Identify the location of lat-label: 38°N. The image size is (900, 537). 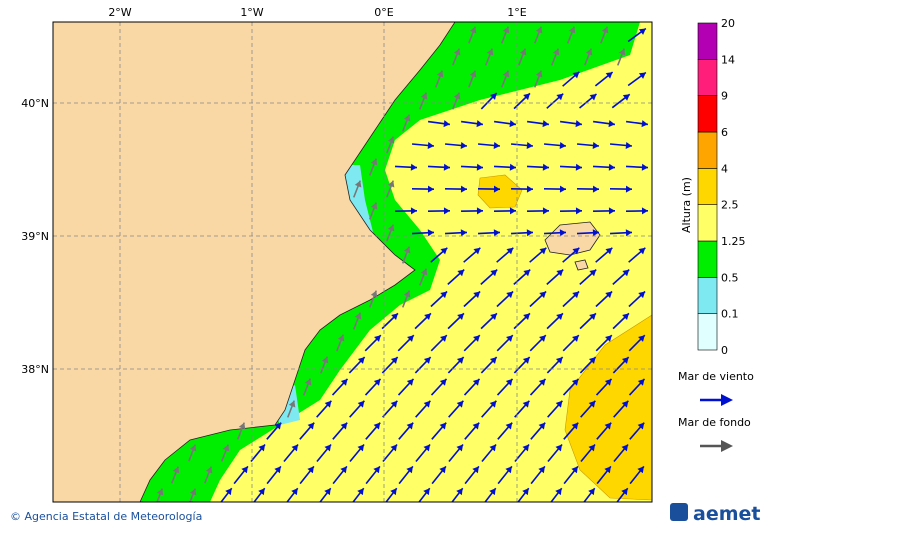
(35, 369).